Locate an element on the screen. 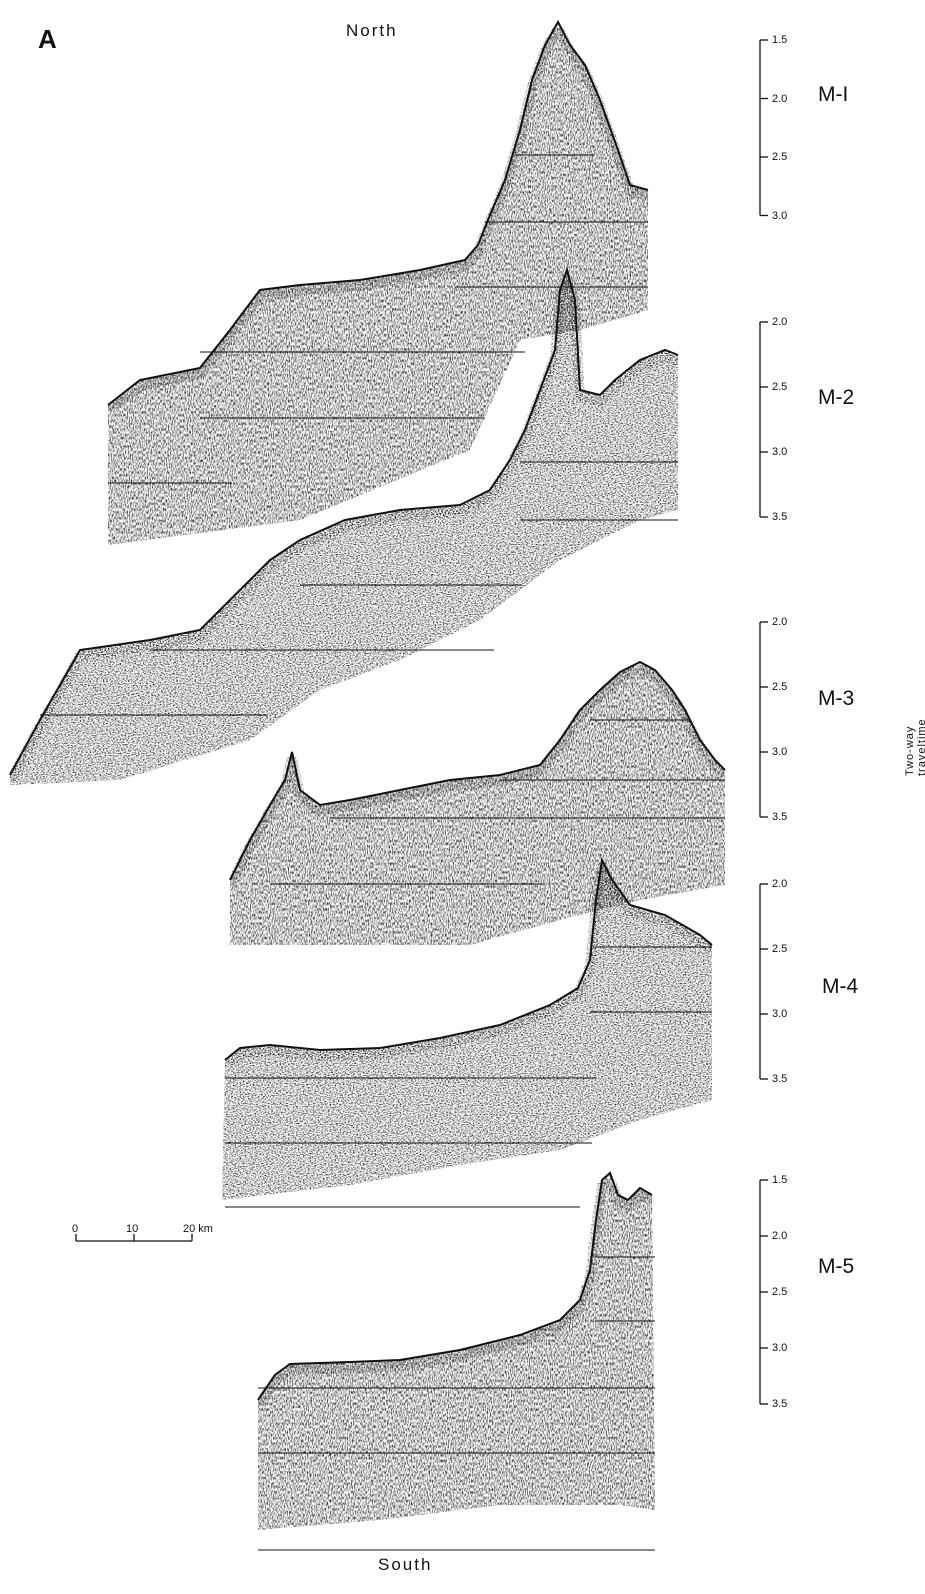 This screenshot has height=1594, width=925. scale-bar-label-0: 0 is located at coordinates (75, 1229).